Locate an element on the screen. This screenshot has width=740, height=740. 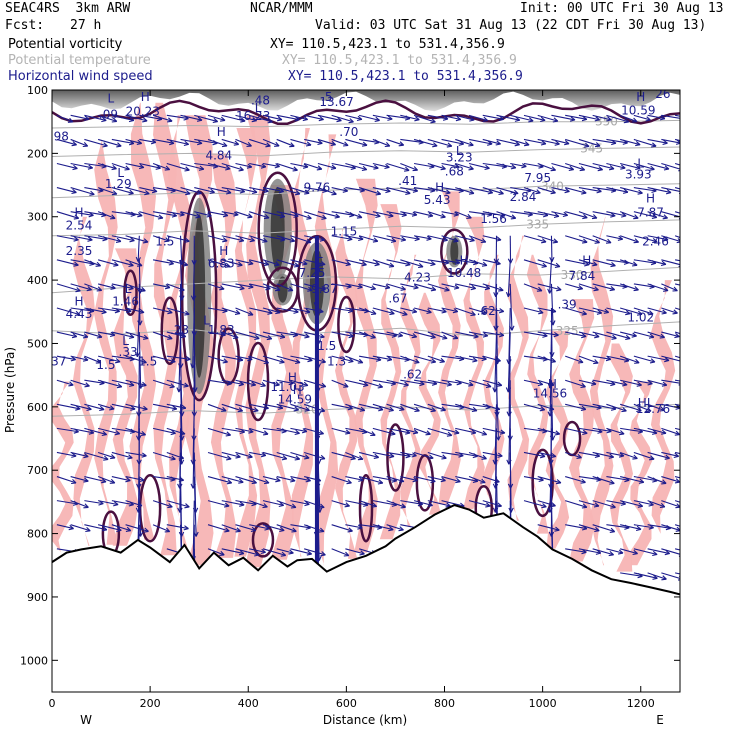
pv-contour is located at coordinates (454, 251).